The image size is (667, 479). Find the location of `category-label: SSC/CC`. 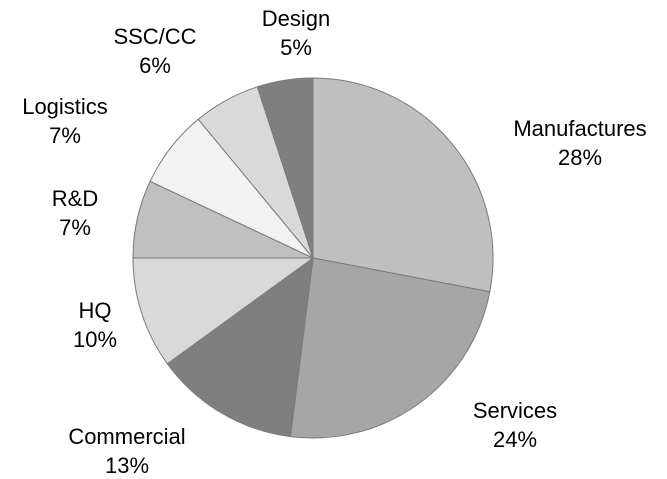

category-label: SSC/CC is located at coordinates (154, 36).